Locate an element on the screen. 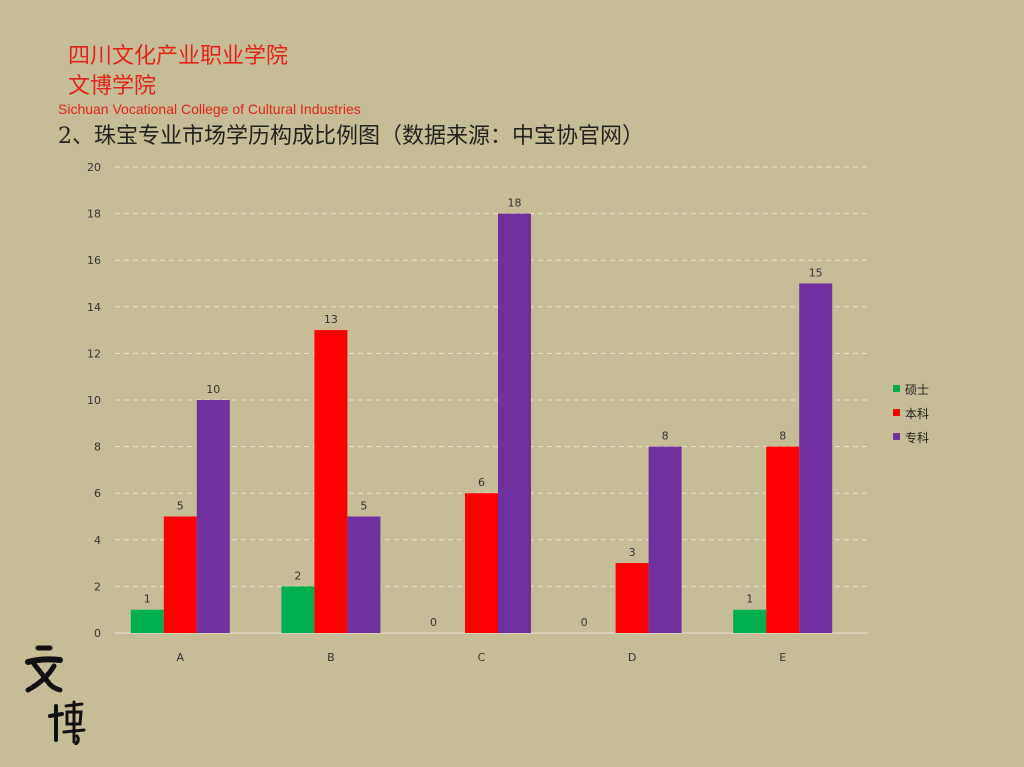  y-tick-label: 0 is located at coordinates (97, 633).